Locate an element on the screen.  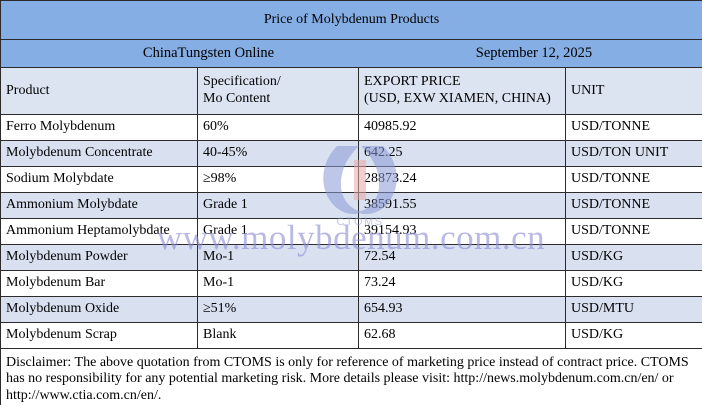
cell-unit: USD/TON UNIT is located at coordinates (633, 153).